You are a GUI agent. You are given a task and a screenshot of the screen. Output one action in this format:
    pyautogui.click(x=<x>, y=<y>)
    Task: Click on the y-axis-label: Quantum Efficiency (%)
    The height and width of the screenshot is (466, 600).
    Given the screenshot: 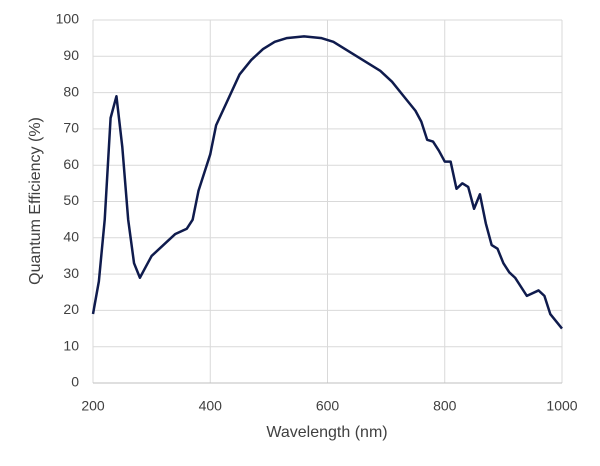 What is the action you would take?
    pyautogui.click(x=35, y=201)
    